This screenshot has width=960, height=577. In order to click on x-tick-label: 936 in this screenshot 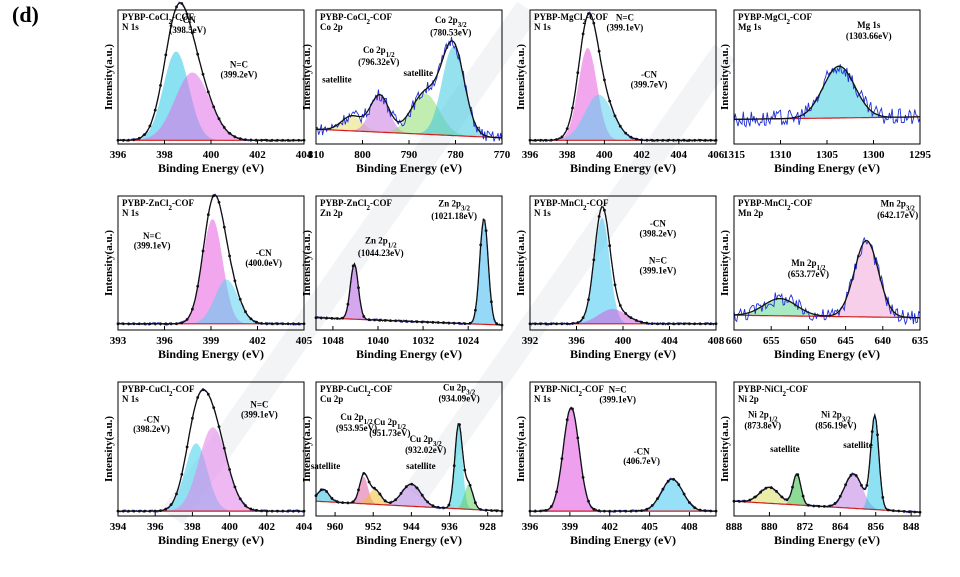, I will do `click(449, 527)`.